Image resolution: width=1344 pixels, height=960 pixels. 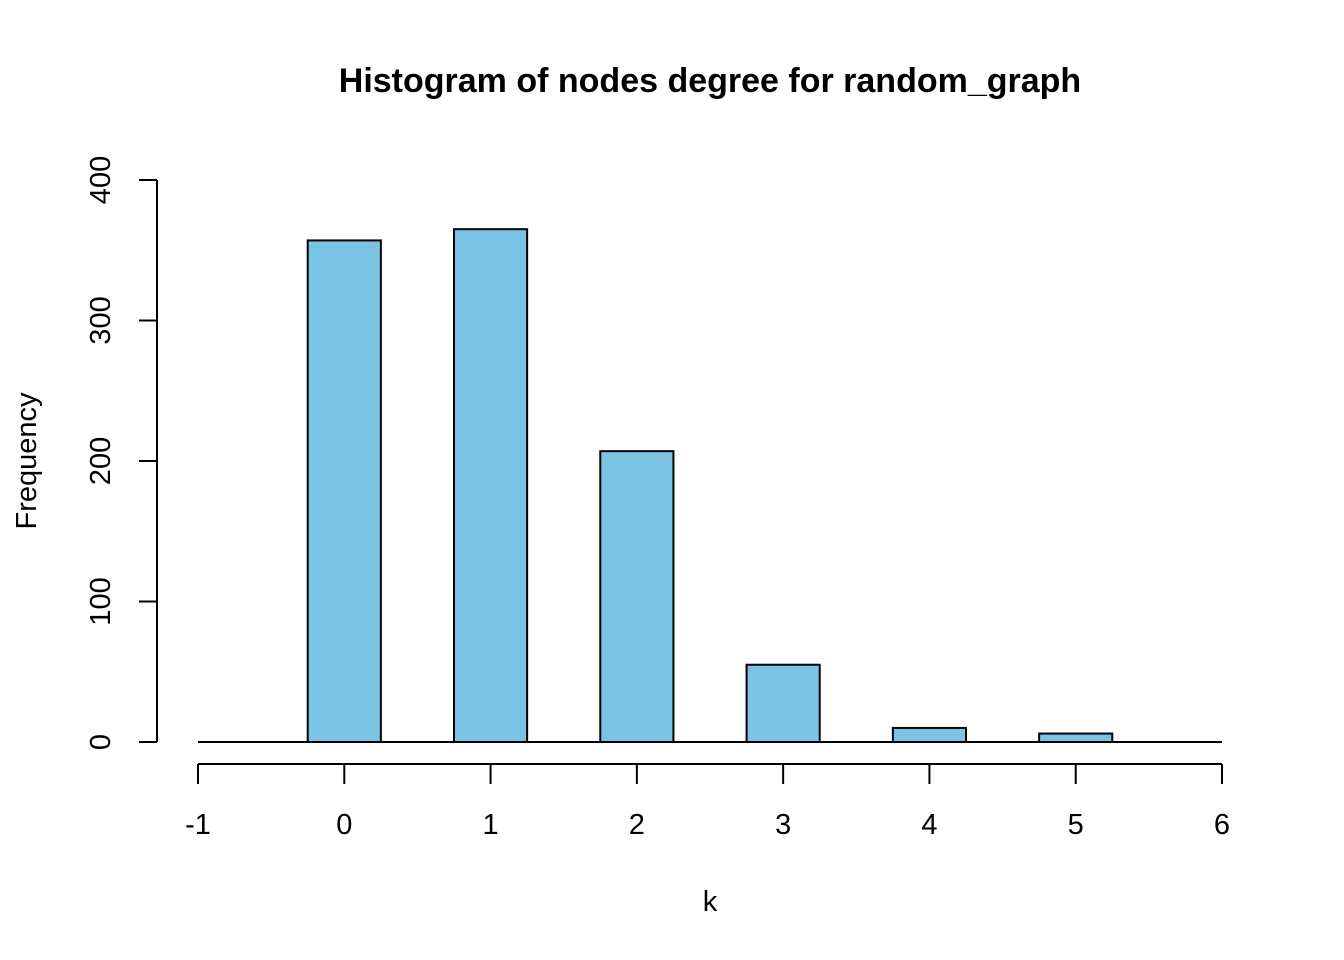 I want to click on x-tick-label-0: 0, so click(x=344, y=825).